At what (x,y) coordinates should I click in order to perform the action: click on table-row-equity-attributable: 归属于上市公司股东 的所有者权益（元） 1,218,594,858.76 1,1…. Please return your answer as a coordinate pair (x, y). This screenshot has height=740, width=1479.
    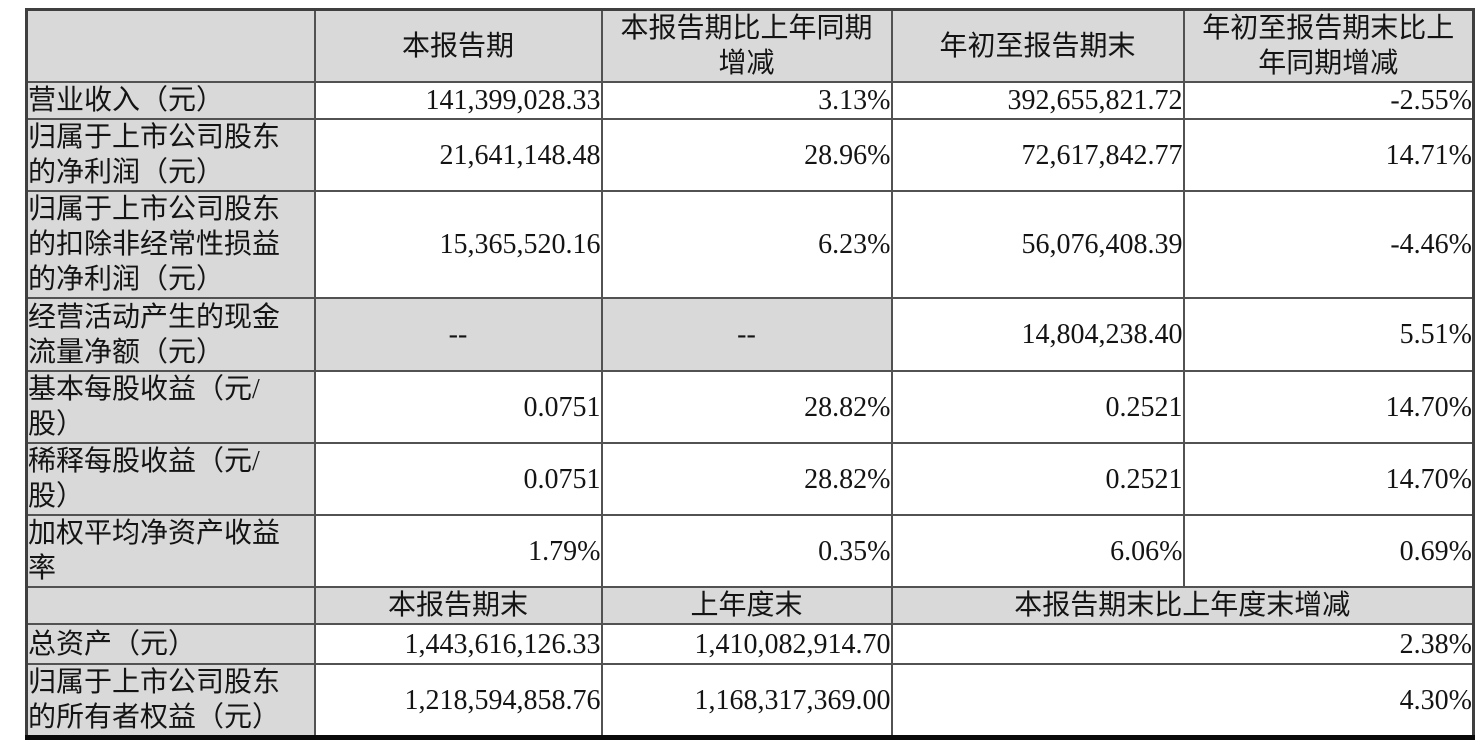
    Looking at the image, I should click on (750, 701).